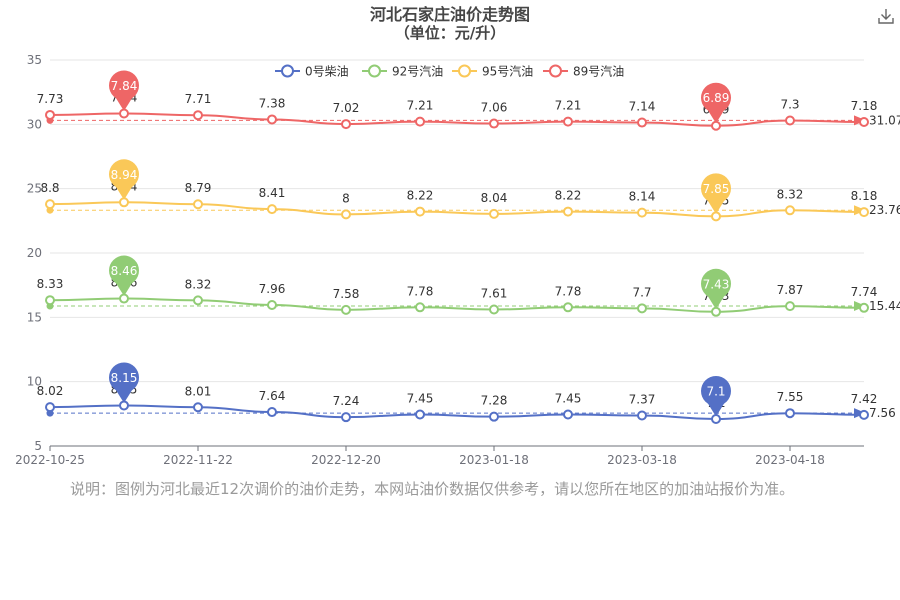  Describe the element at coordinates (494, 401) in the screenshot. I see `data-label: 7.28` at that location.